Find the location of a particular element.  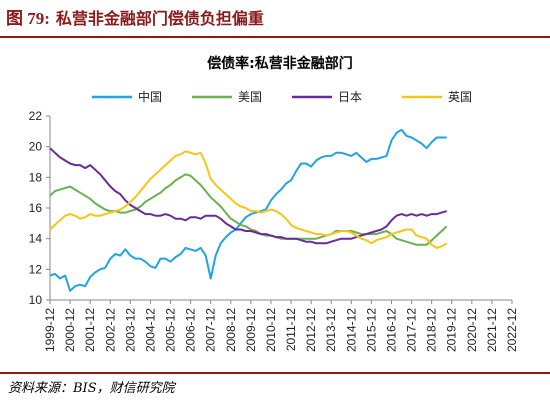

y-tick-label: 10 is located at coordinates (36, 300).